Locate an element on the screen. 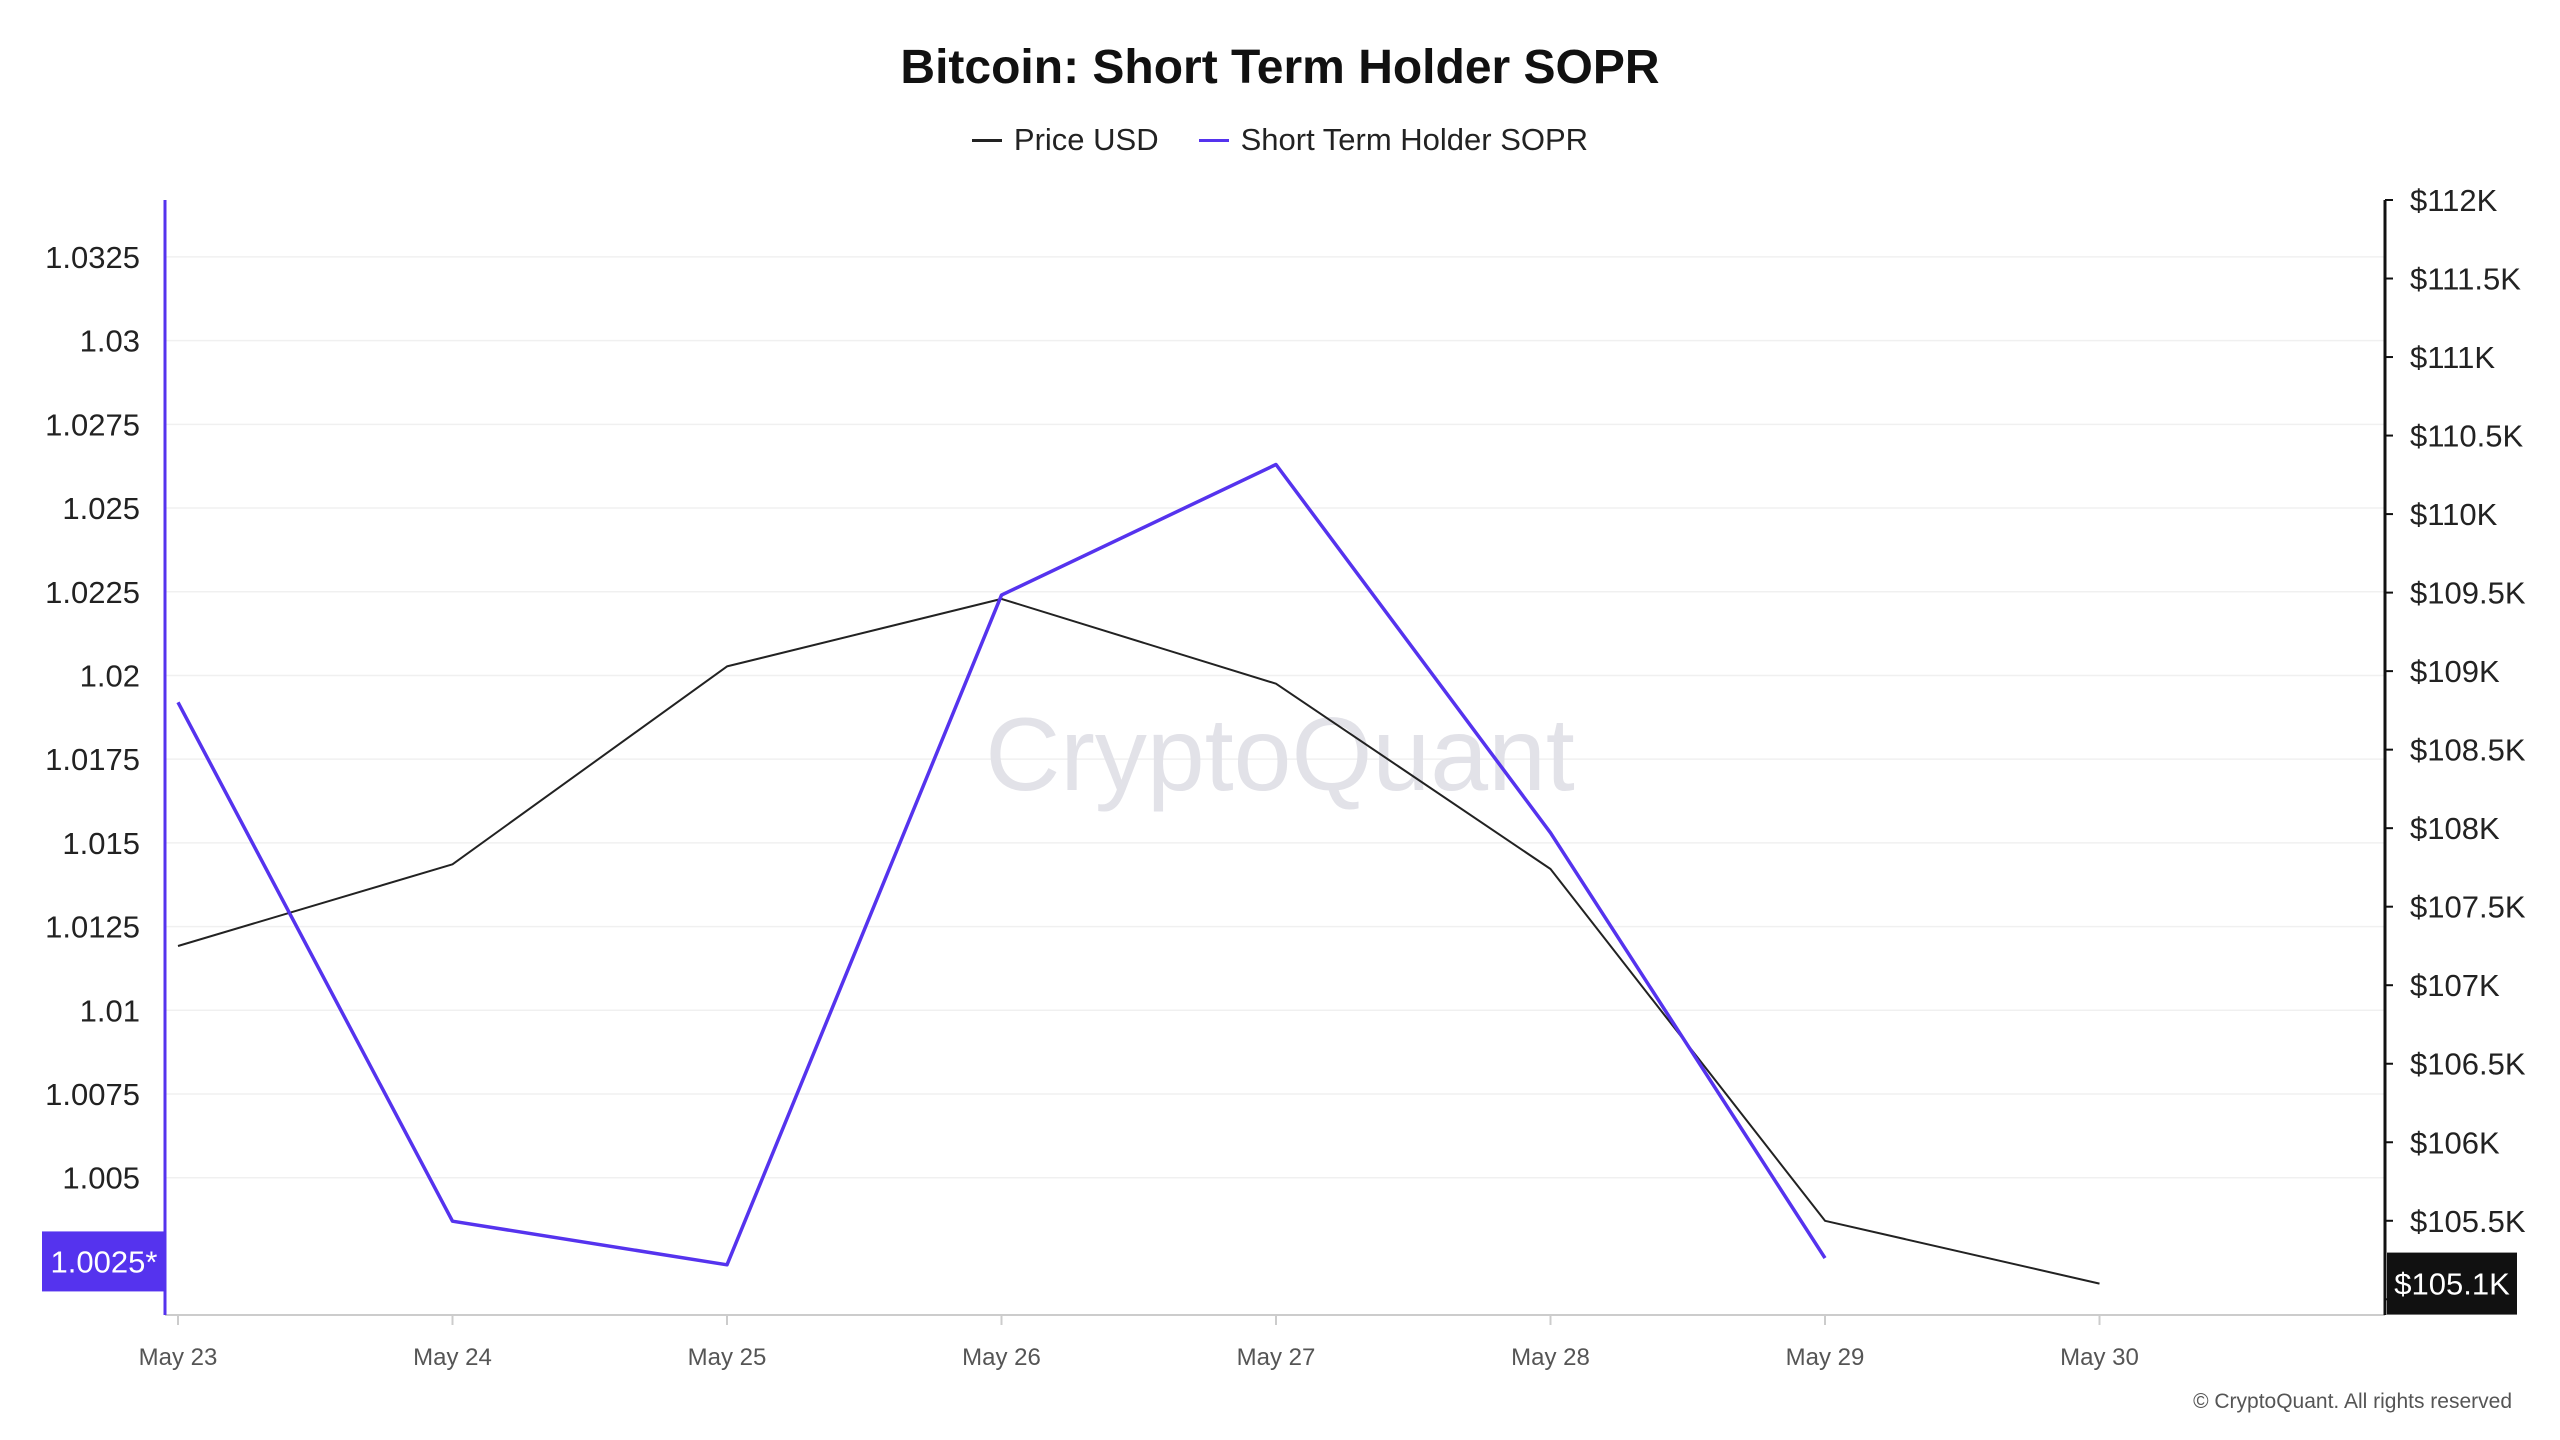  chart-legend: Price USD Short Term Holder SOPR is located at coordinates (1280, 140).